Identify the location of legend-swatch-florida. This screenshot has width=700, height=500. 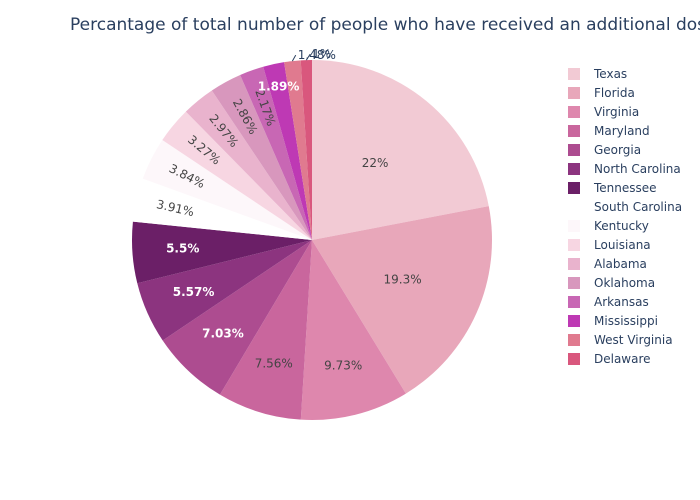
(574, 93).